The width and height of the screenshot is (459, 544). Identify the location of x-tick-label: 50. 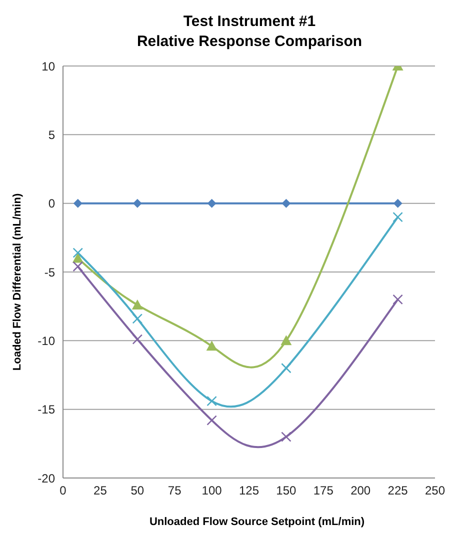
(137, 491).